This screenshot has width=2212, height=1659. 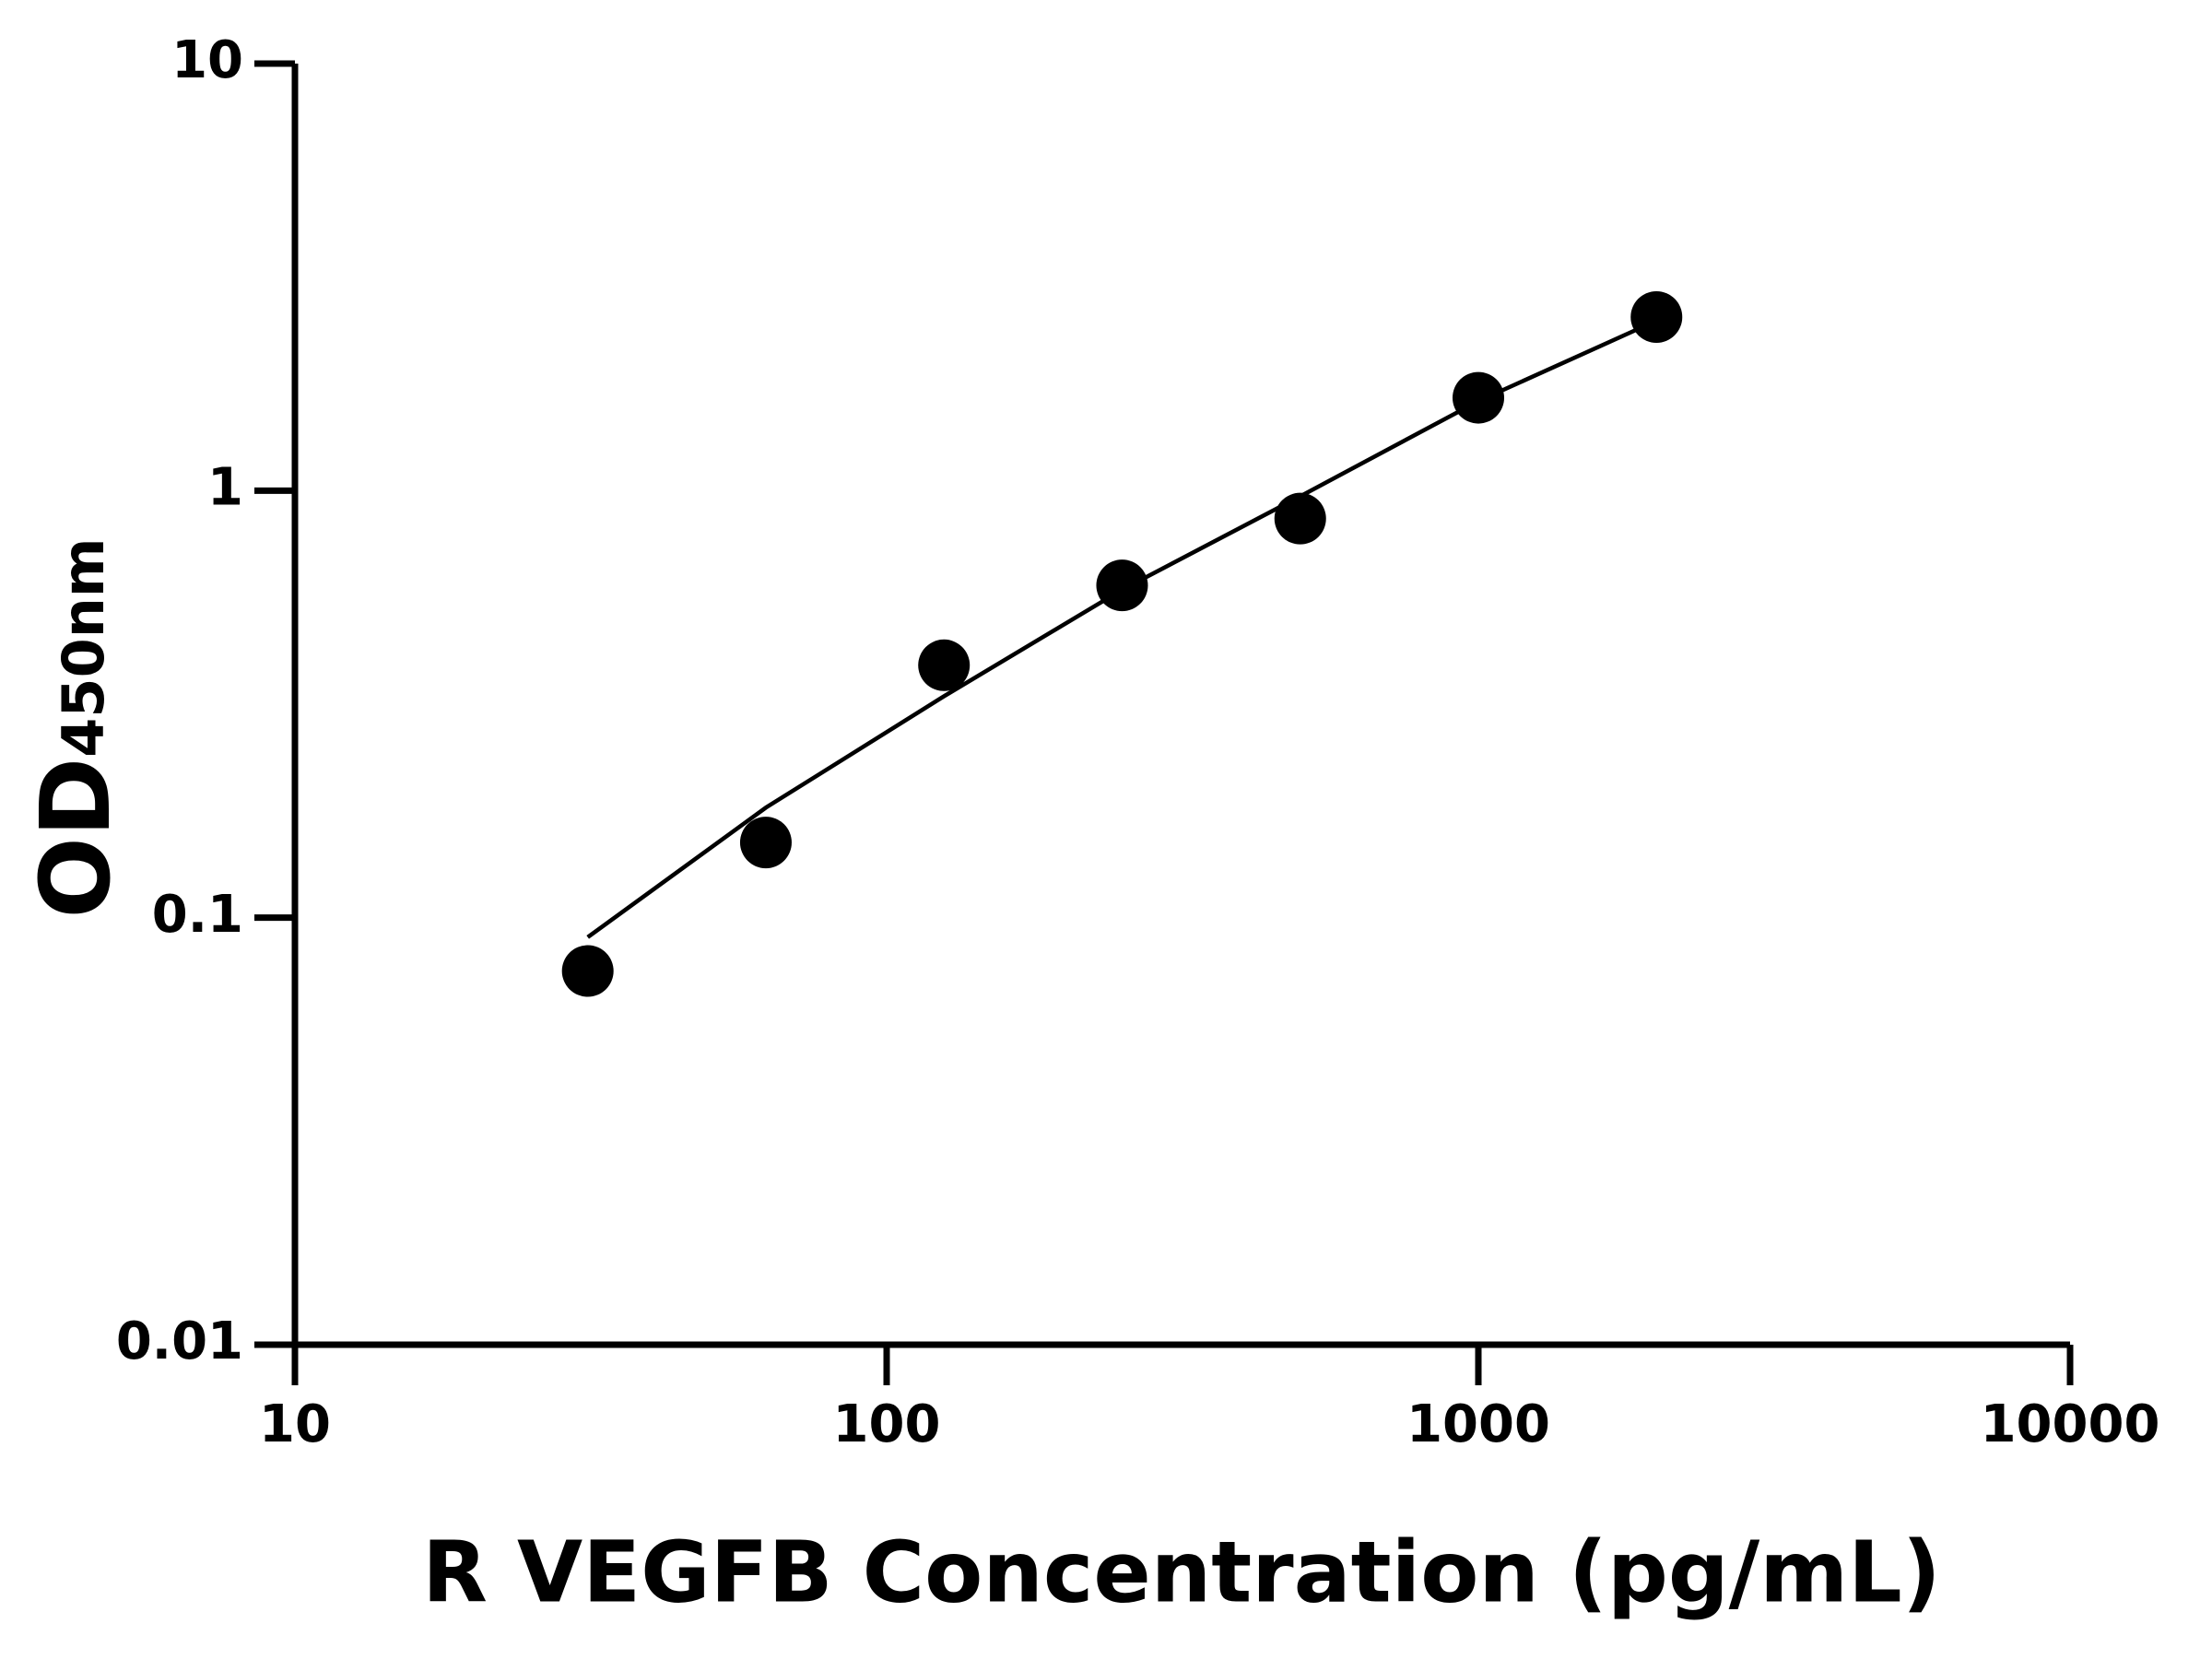 What do you see at coordinates (225, 487) in the screenshot?
I see `y-tick-label: 1` at bounding box center [225, 487].